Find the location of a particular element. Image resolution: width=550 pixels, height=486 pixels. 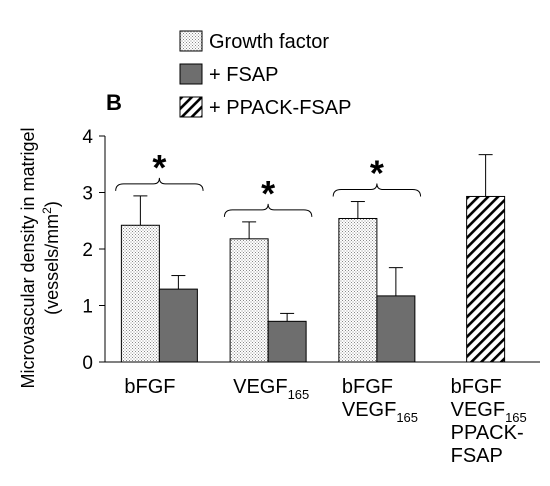

y-tick-label: 1 is located at coordinates (87, 307).